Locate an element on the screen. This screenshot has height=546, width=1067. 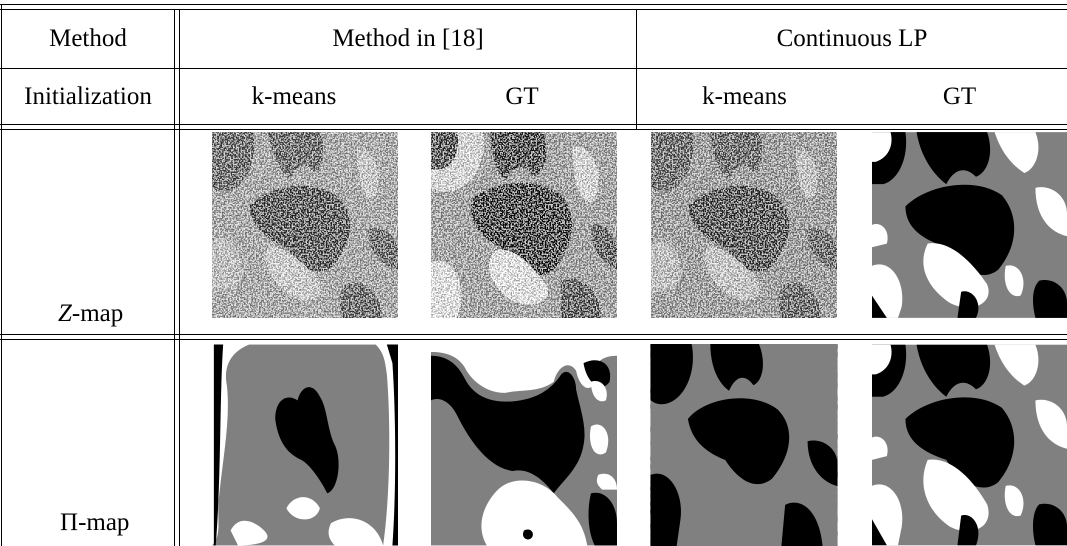
z-suffix: -map is located at coordinates (97, 313).